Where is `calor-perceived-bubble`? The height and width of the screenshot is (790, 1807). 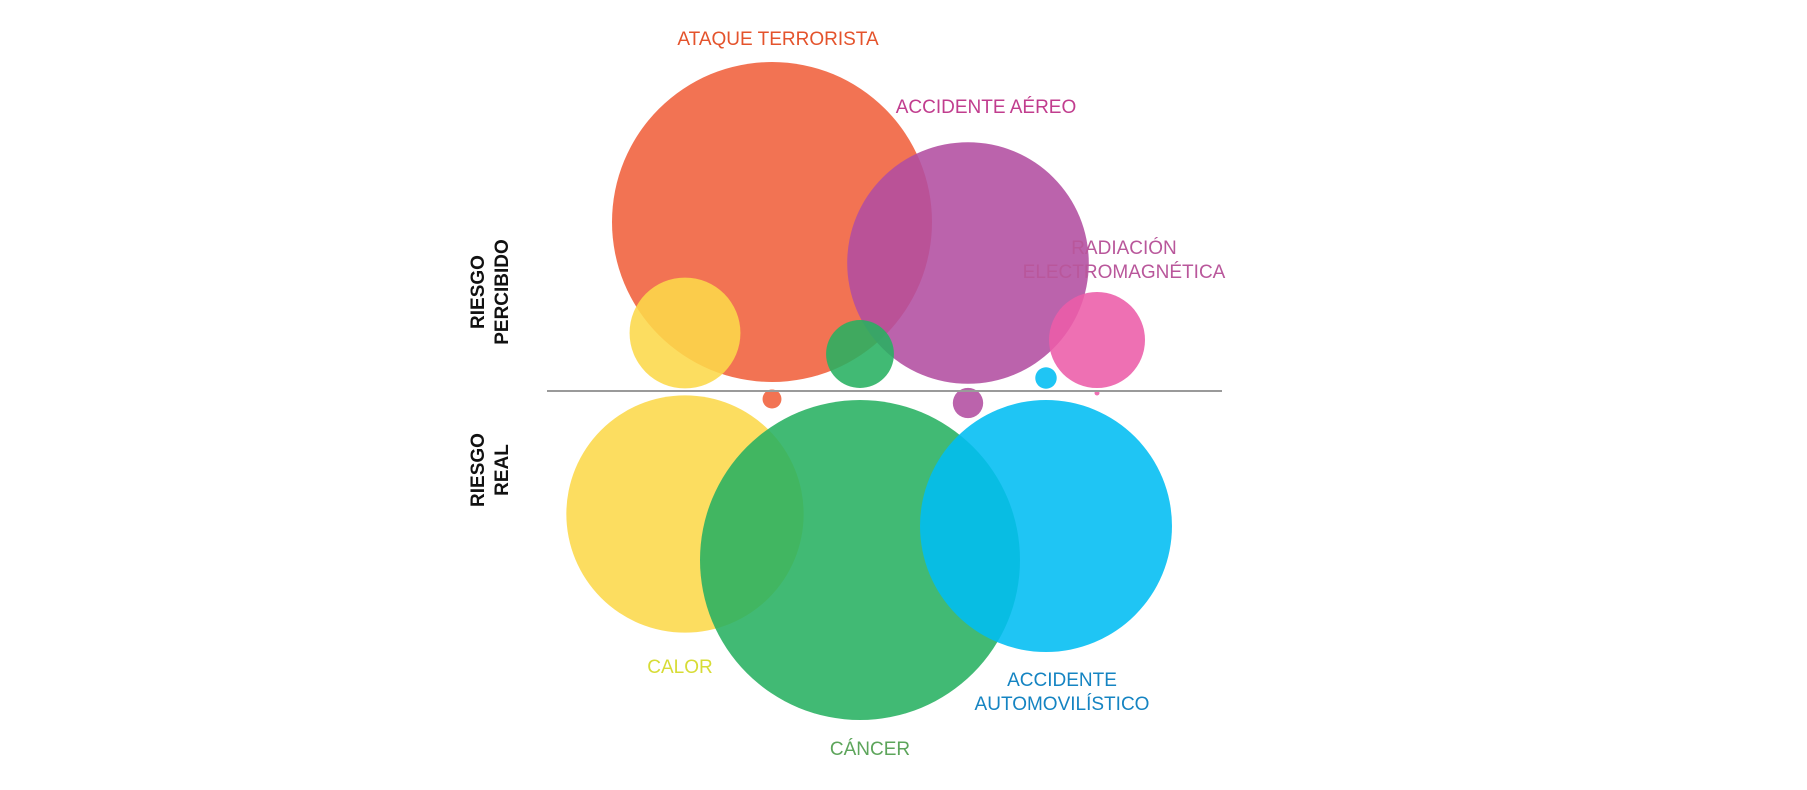
calor-perceived-bubble is located at coordinates (685, 333).